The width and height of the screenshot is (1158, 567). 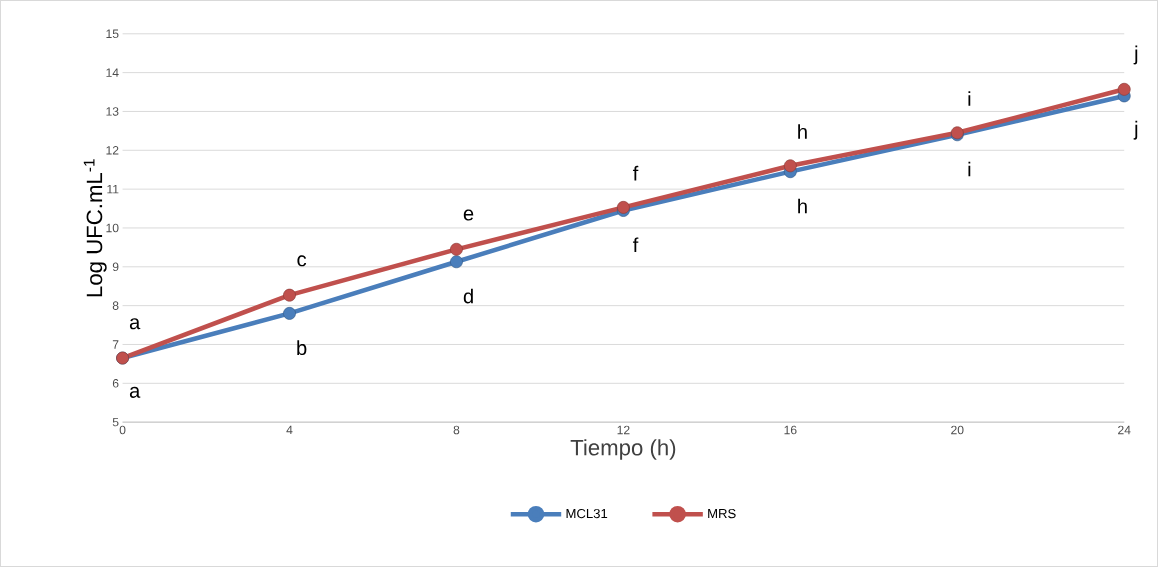 I want to click on y-tick-label: 15, so click(x=112, y=34).